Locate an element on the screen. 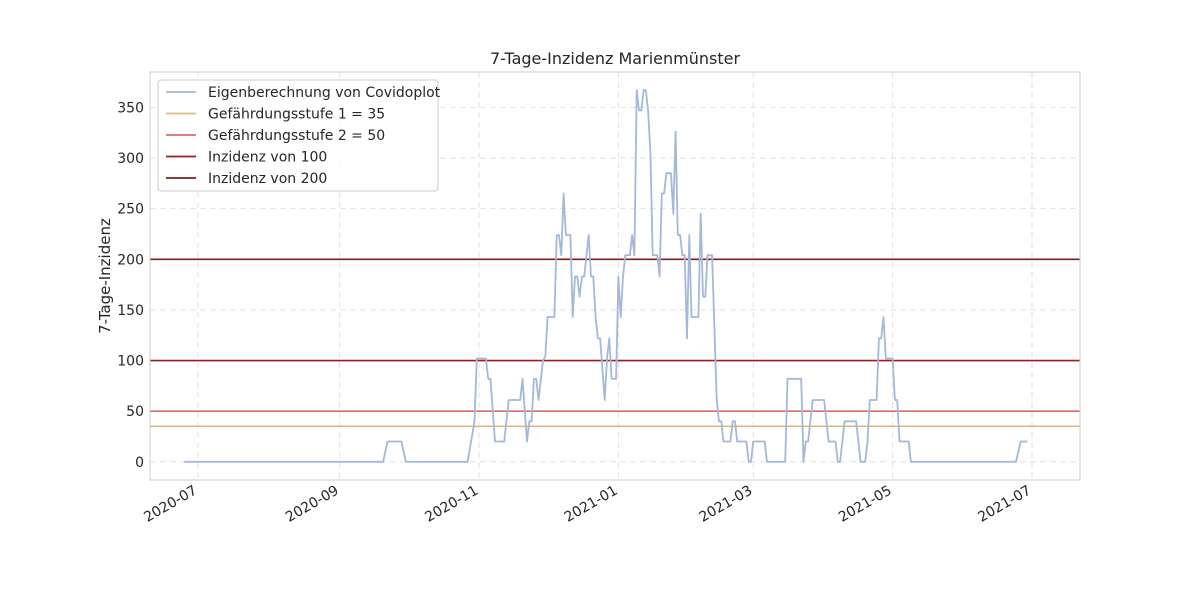 The width and height of the screenshot is (1200, 600). y-tick-label: 350 is located at coordinates (130, 108).